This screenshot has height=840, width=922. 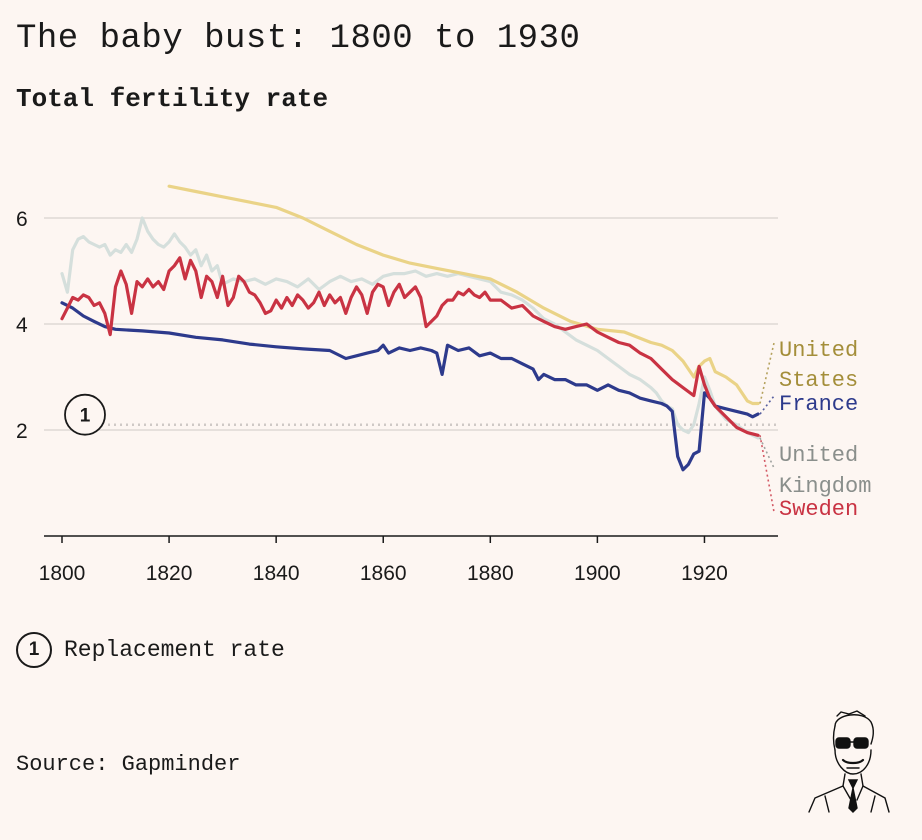 What do you see at coordinates (818, 380) in the screenshot?
I see `series-label-united-states: States` at bounding box center [818, 380].